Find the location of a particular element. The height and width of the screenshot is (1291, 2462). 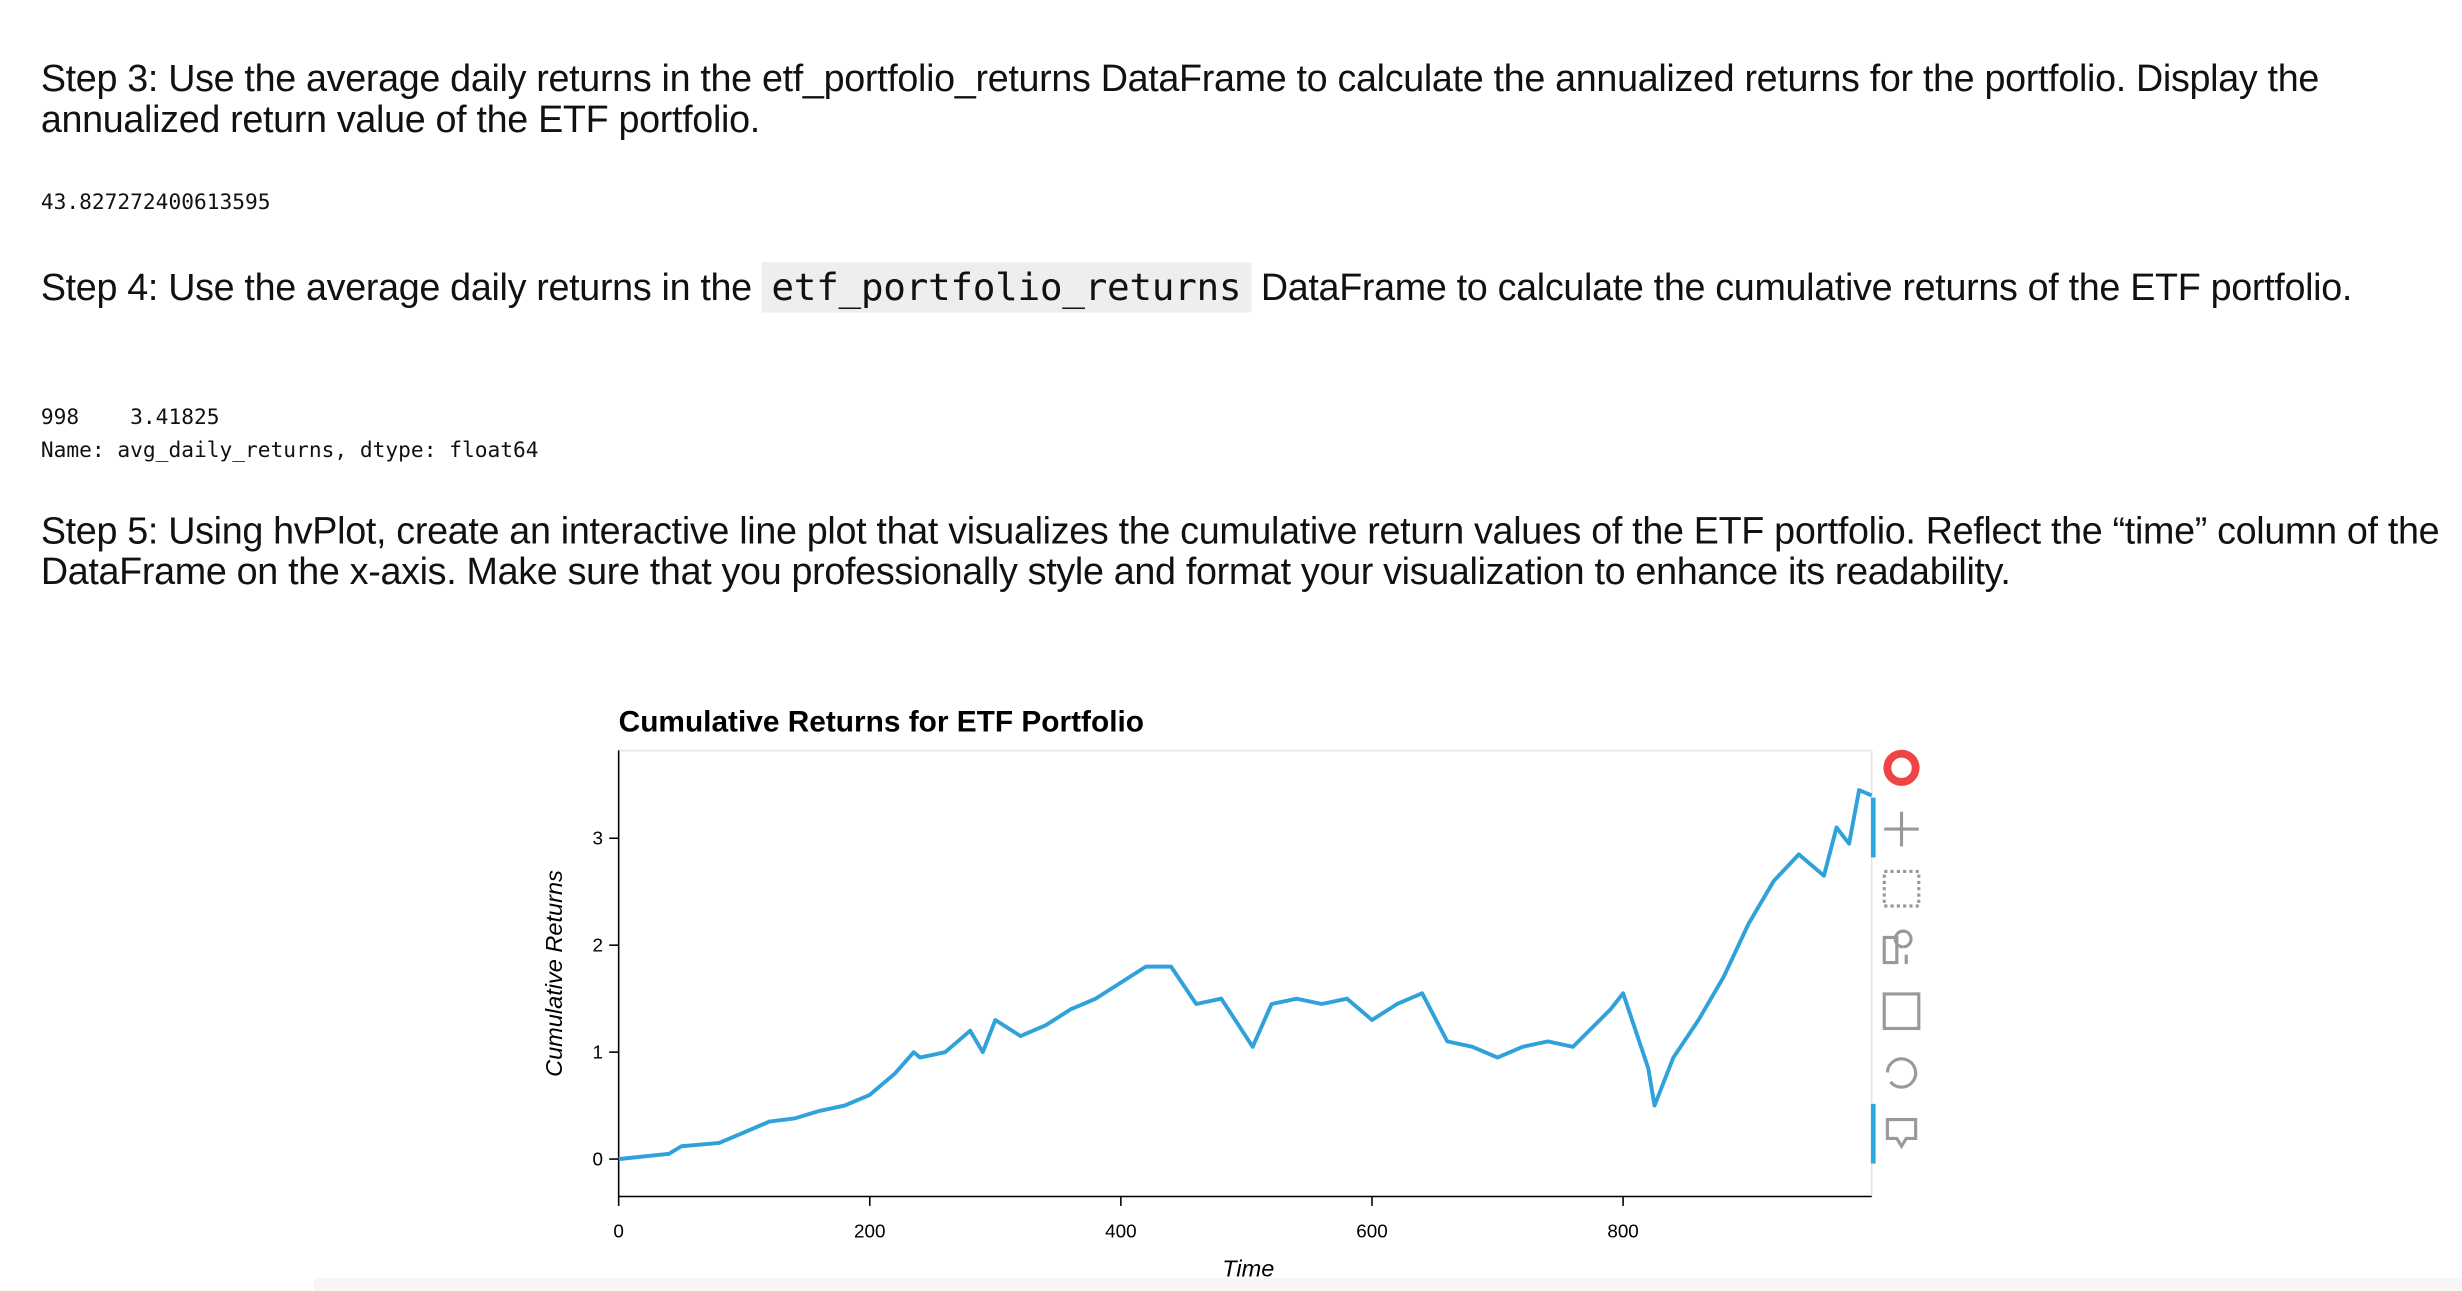

chart-title: Cumulative Returns for ETF Portfolio is located at coordinates (881, 722).